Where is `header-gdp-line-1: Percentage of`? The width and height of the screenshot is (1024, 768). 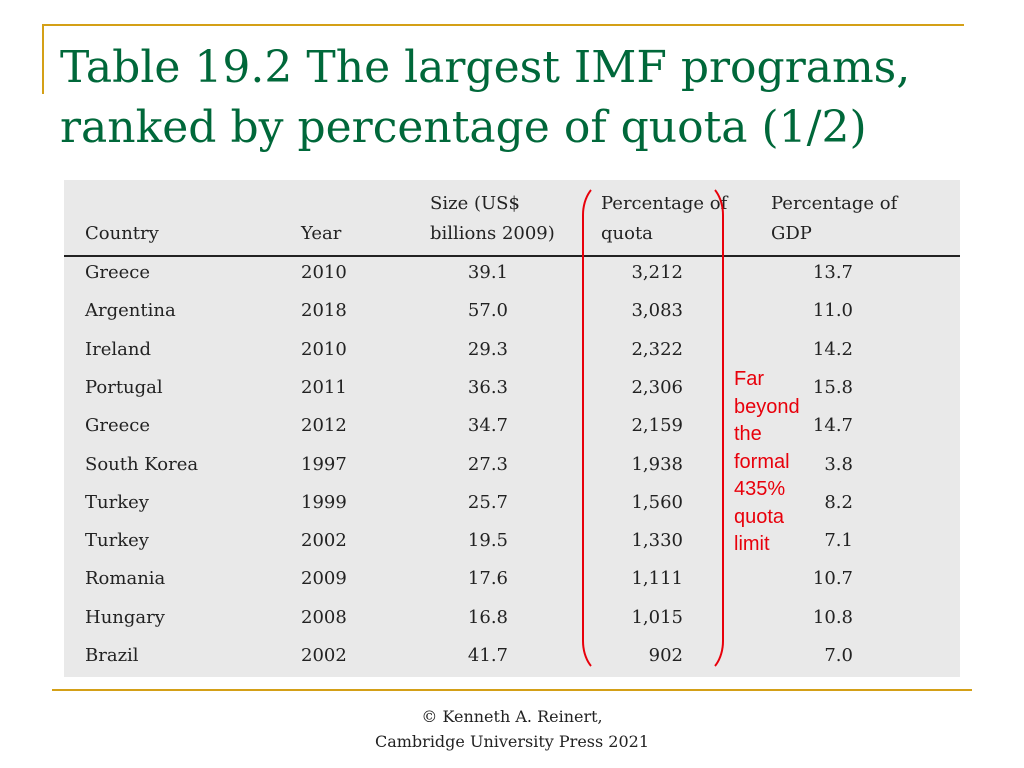 header-gdp-line-1: Percentage of is located at coordinates (834, 203).